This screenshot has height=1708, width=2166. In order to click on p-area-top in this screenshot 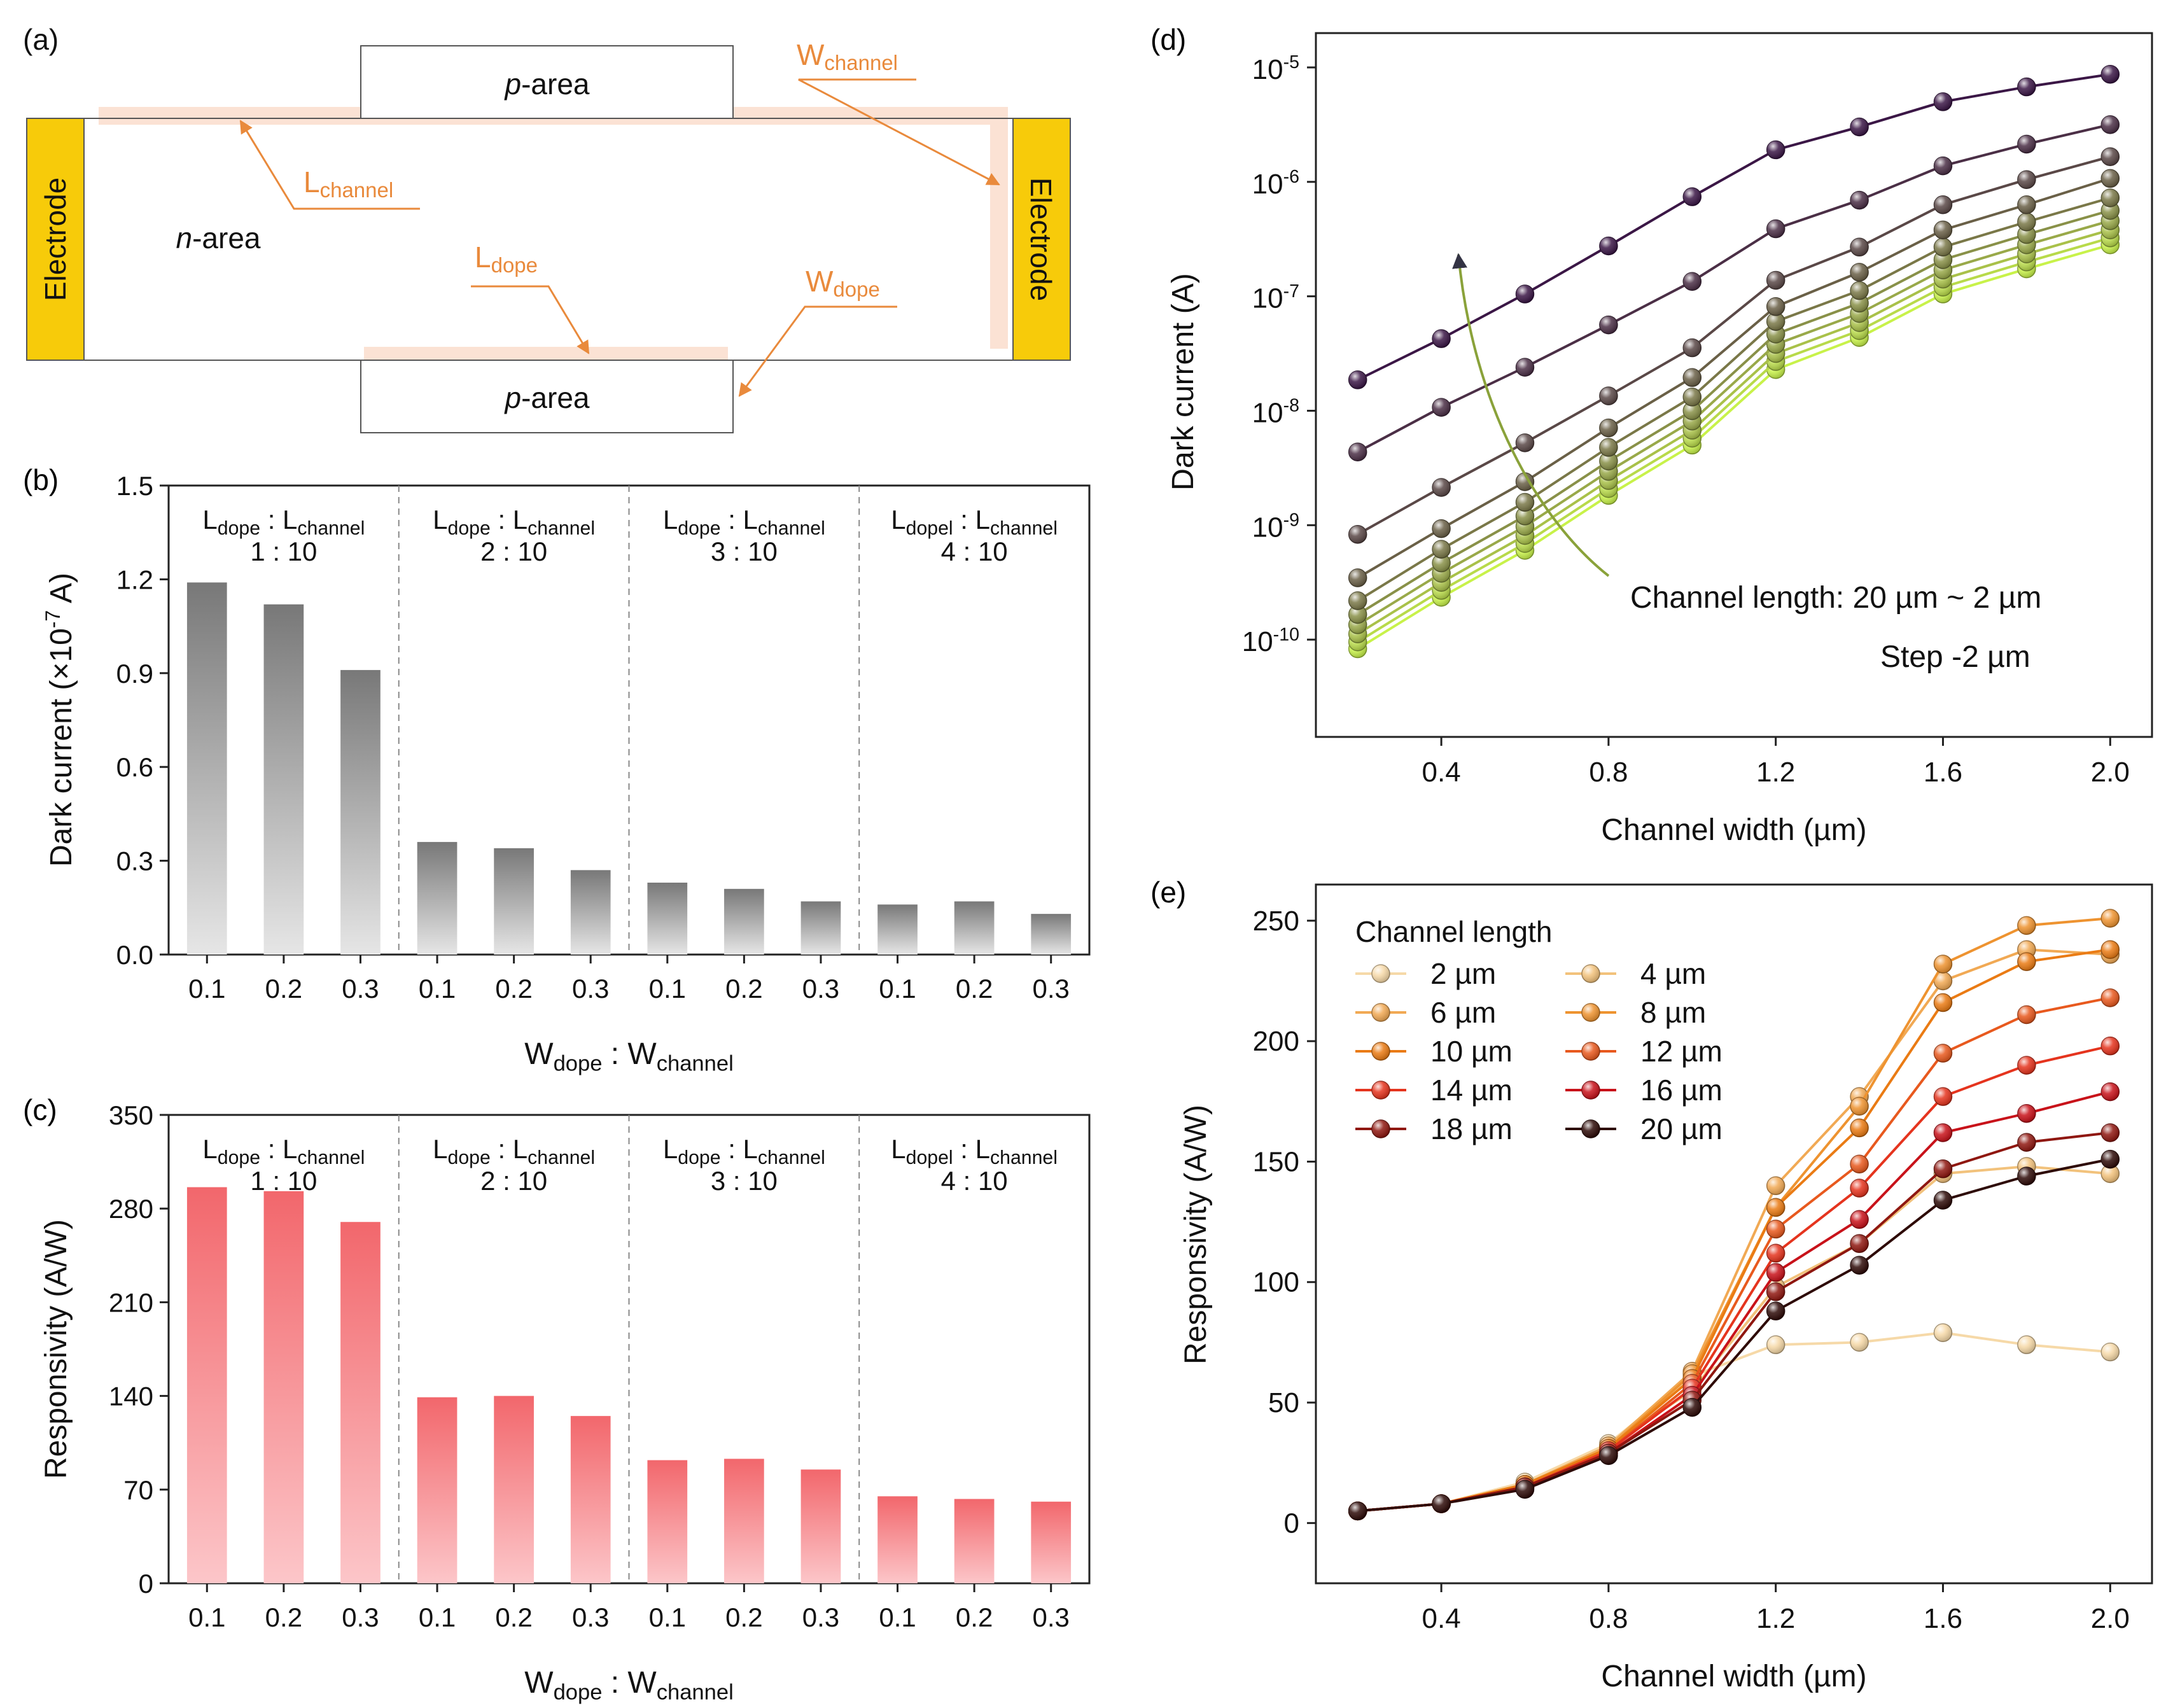, I will do `click(547, 82)`.